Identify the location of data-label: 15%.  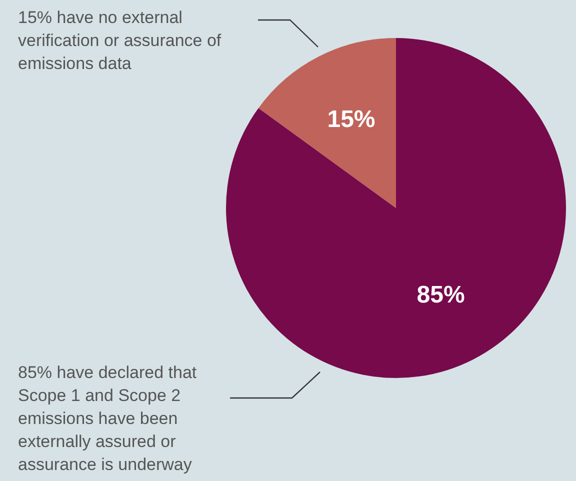
(351, 119).